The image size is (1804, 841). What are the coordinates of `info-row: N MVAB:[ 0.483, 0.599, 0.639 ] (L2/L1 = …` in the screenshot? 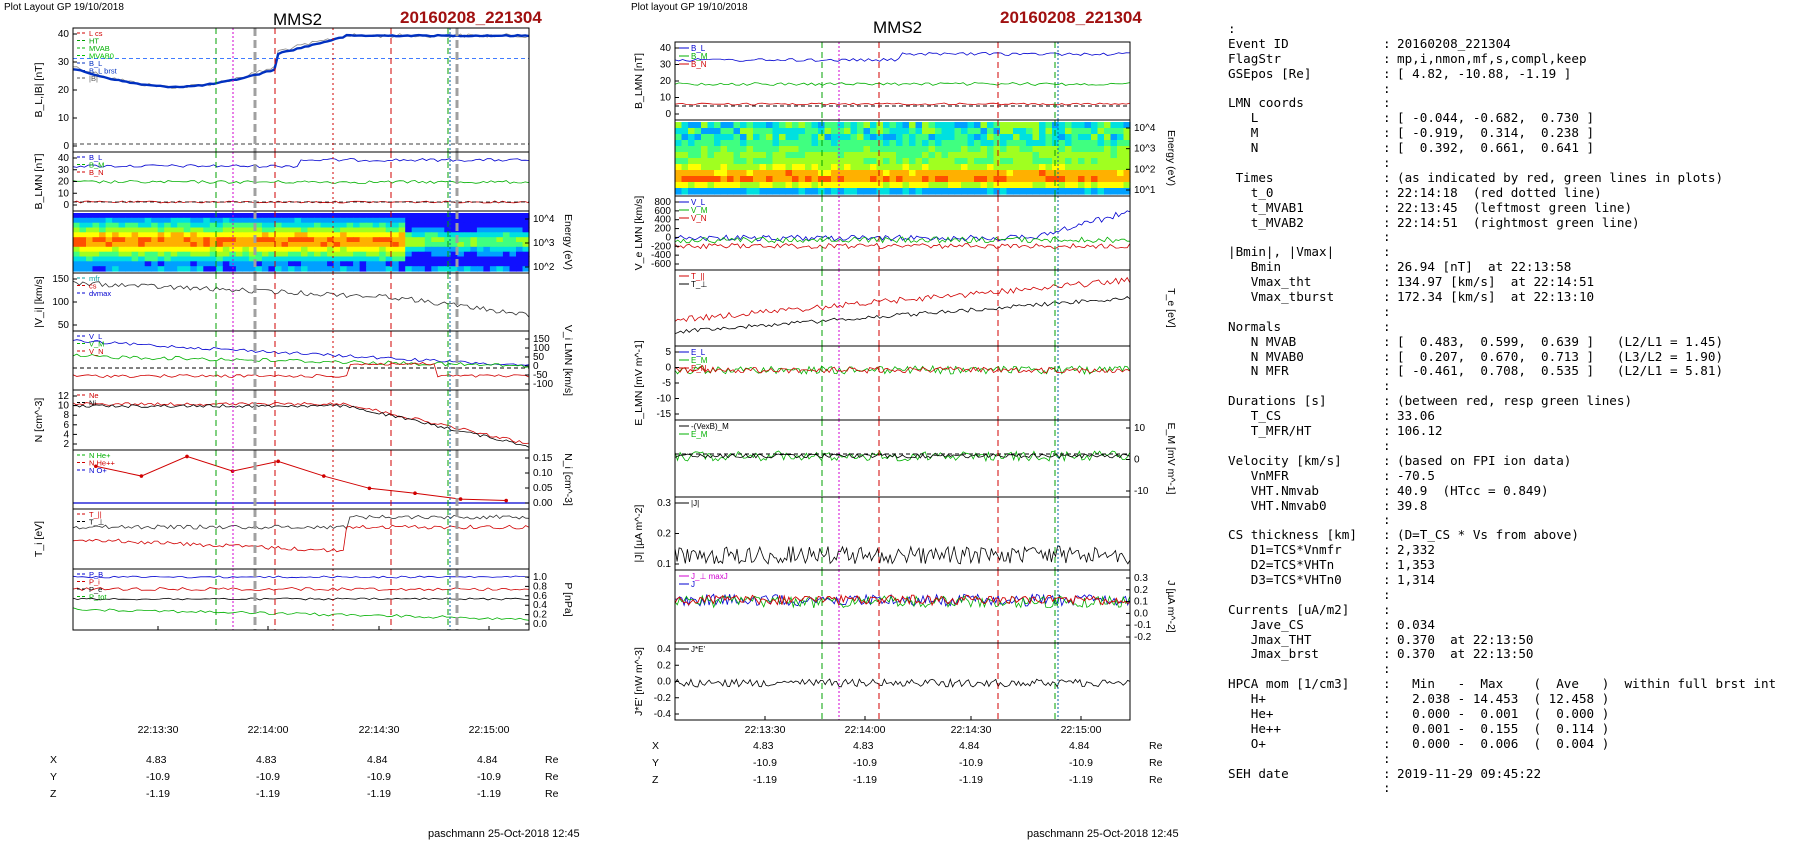 It's located at (1516, 342).